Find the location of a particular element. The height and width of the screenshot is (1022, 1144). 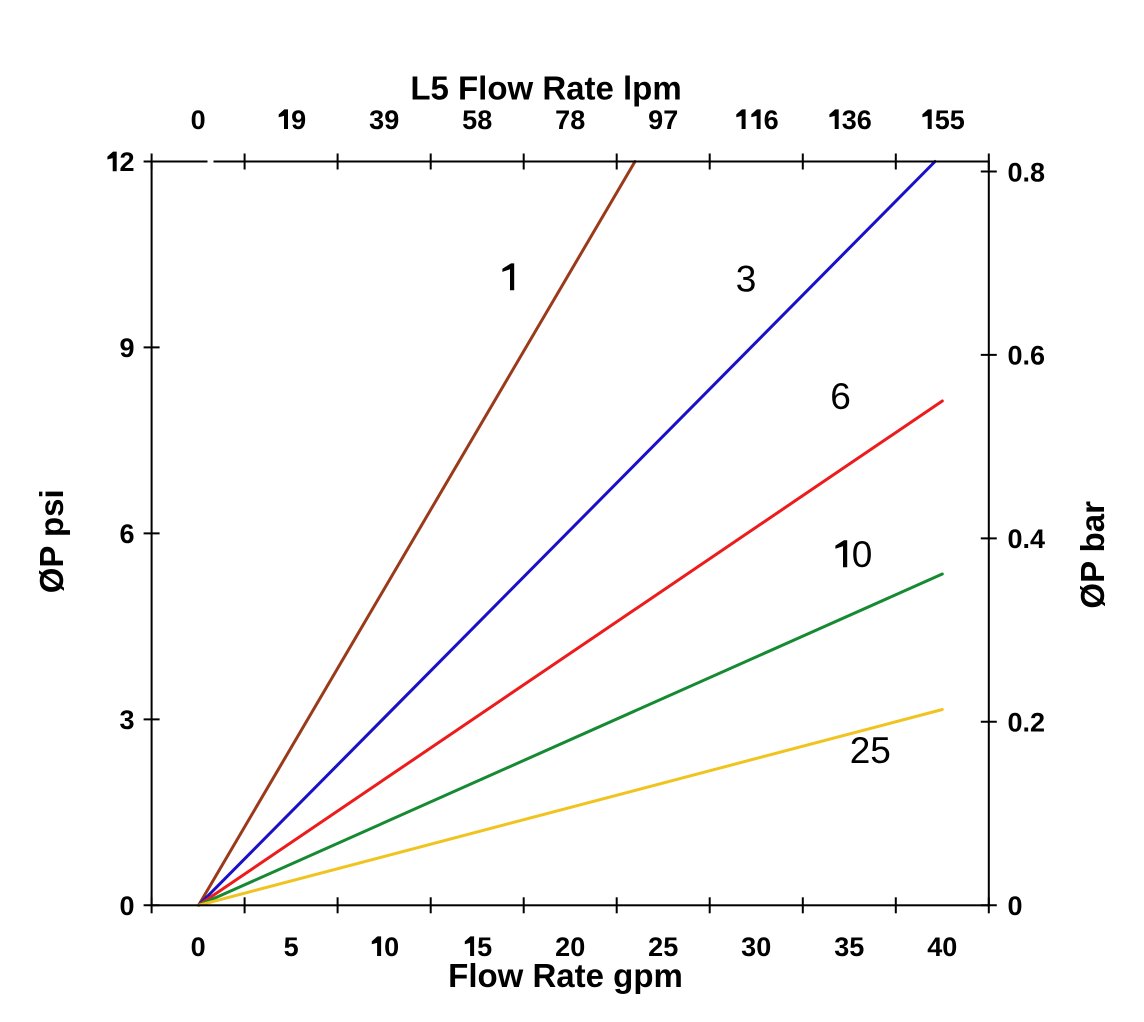

svg-text: ØP psi is located at coordinates (51, 541).